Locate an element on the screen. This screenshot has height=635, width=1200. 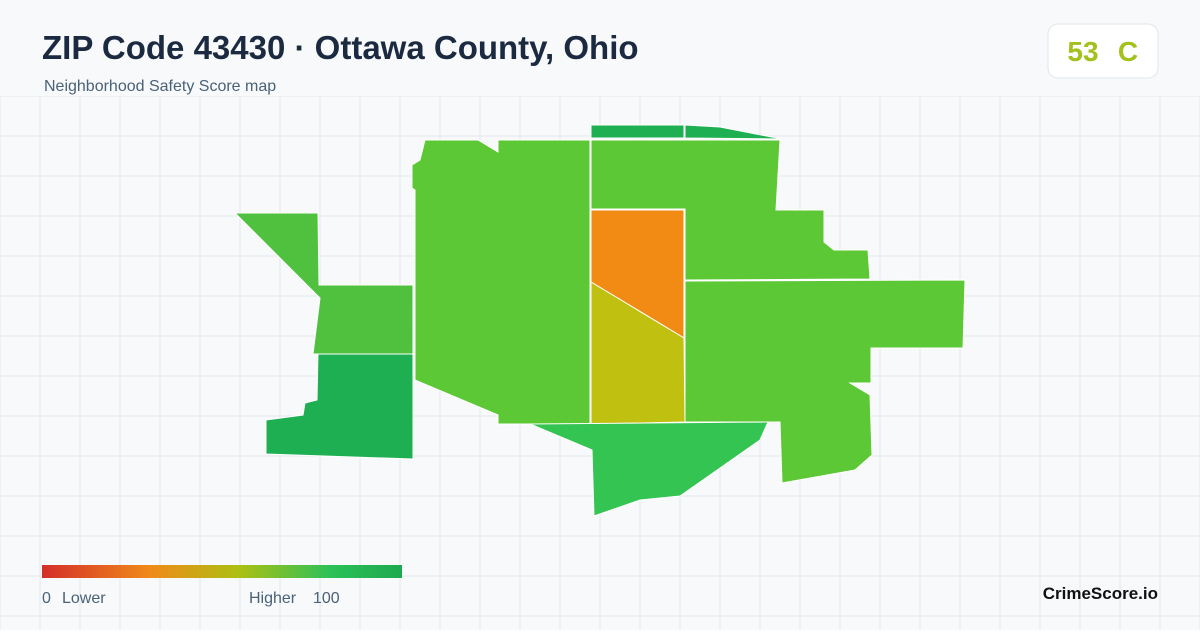
legend-min: 0 is located at coordinates (46, 598).